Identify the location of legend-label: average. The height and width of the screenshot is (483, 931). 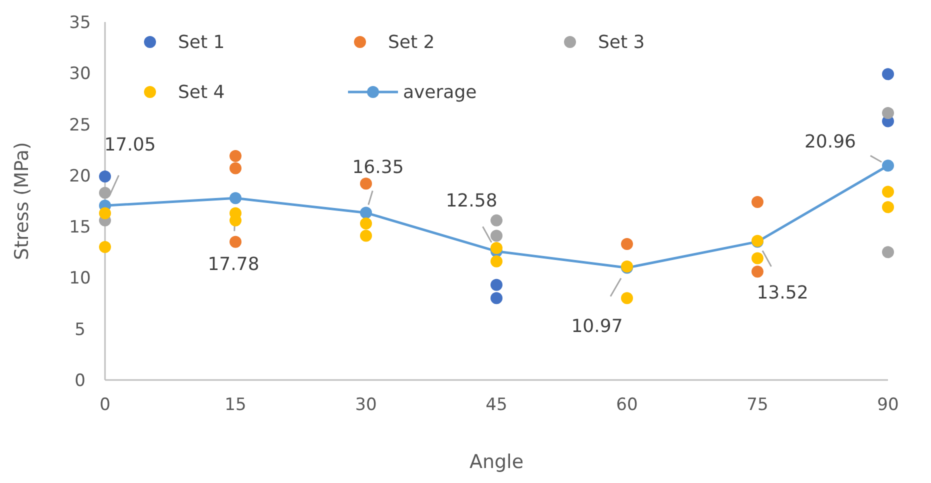
(440, 92).